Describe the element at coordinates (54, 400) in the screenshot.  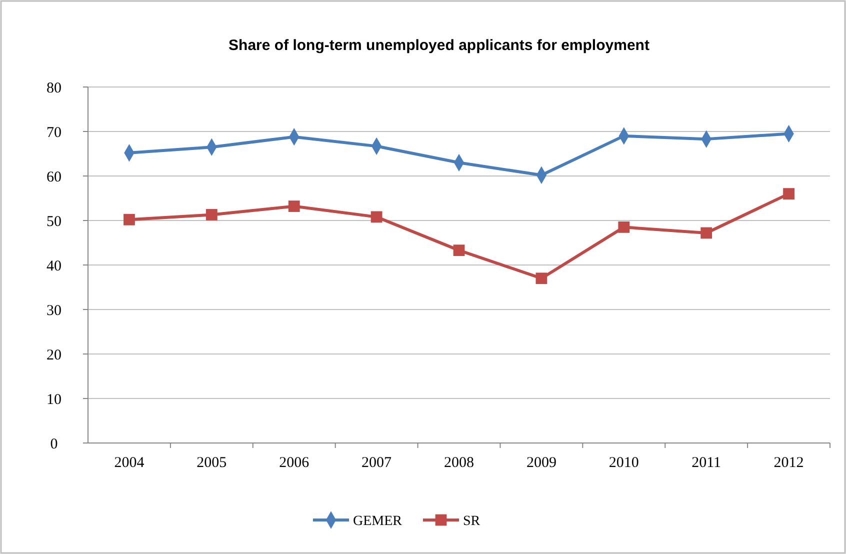
I see `y-tick-label: 10` at that location.